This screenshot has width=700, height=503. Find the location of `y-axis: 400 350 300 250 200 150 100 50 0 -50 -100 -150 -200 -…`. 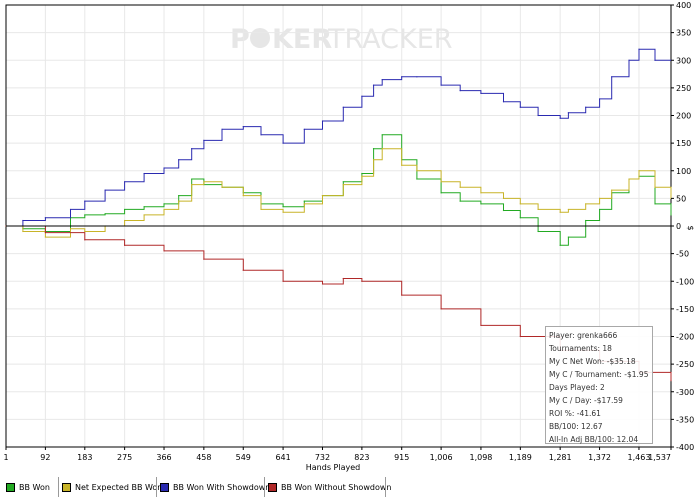

y-axis: 400 350 300 250 200 150 100 50 0 -50 -100 -150 -200 -… is located at coordinates (682, 226).